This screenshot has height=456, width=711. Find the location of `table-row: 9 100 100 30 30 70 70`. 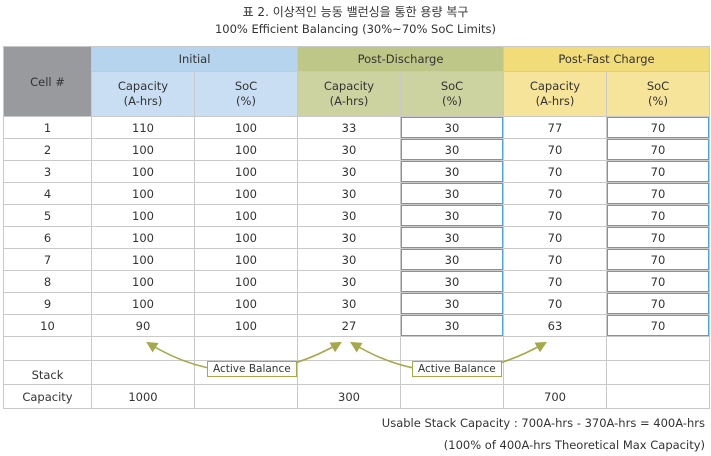

table-row: 9 100 100 30 30 70 70 is located at coordinates (356, 303).